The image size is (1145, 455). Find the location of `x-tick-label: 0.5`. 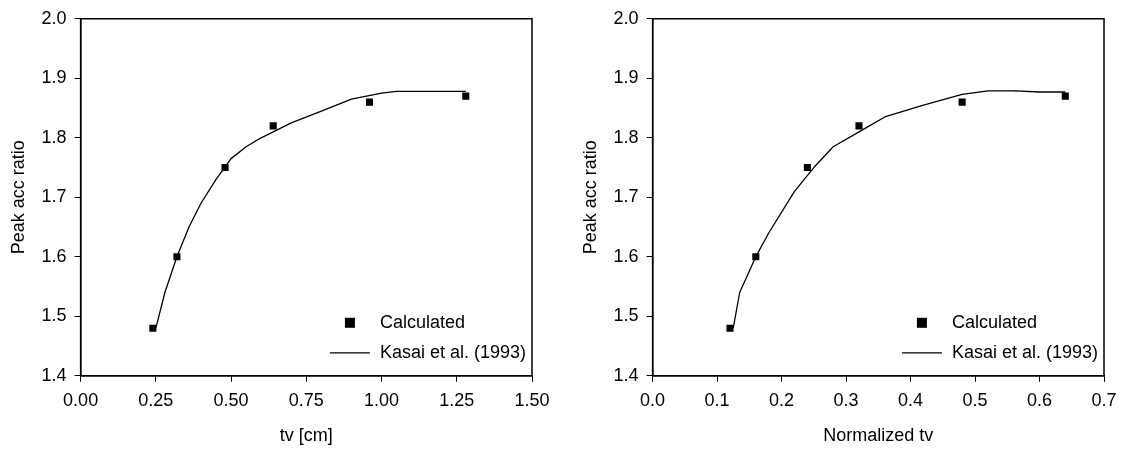

x-tick-label: 0.5 is located at coordinates (975, 399).